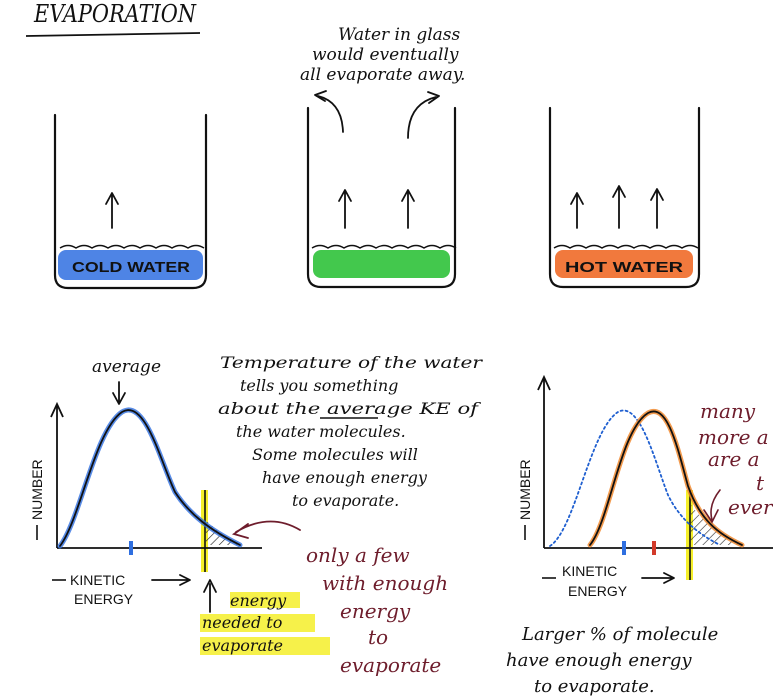 This screenshot has width=773, height=699. Describe the element at coordinates (352, 362) in the screenshot. I see `temperature-note-line-1: Temperature of the water` at that location.